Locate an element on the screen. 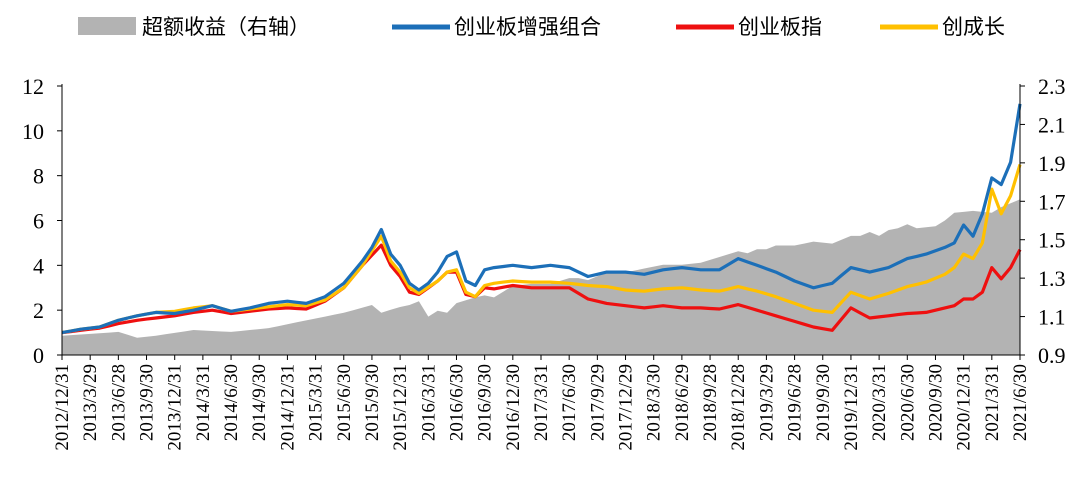 The image size is (1092, 504). right-tick-label: 1.1 is located at coordinates (1052, 317).